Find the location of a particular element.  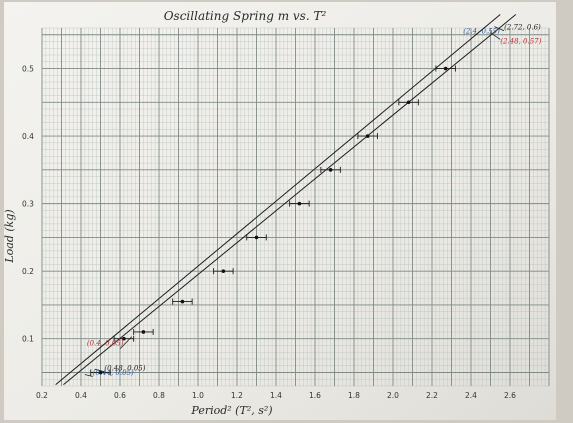

y-tick-labels: 0.1 0.2 0.3 0.4 0.5 is located at coordinates (28, 204).